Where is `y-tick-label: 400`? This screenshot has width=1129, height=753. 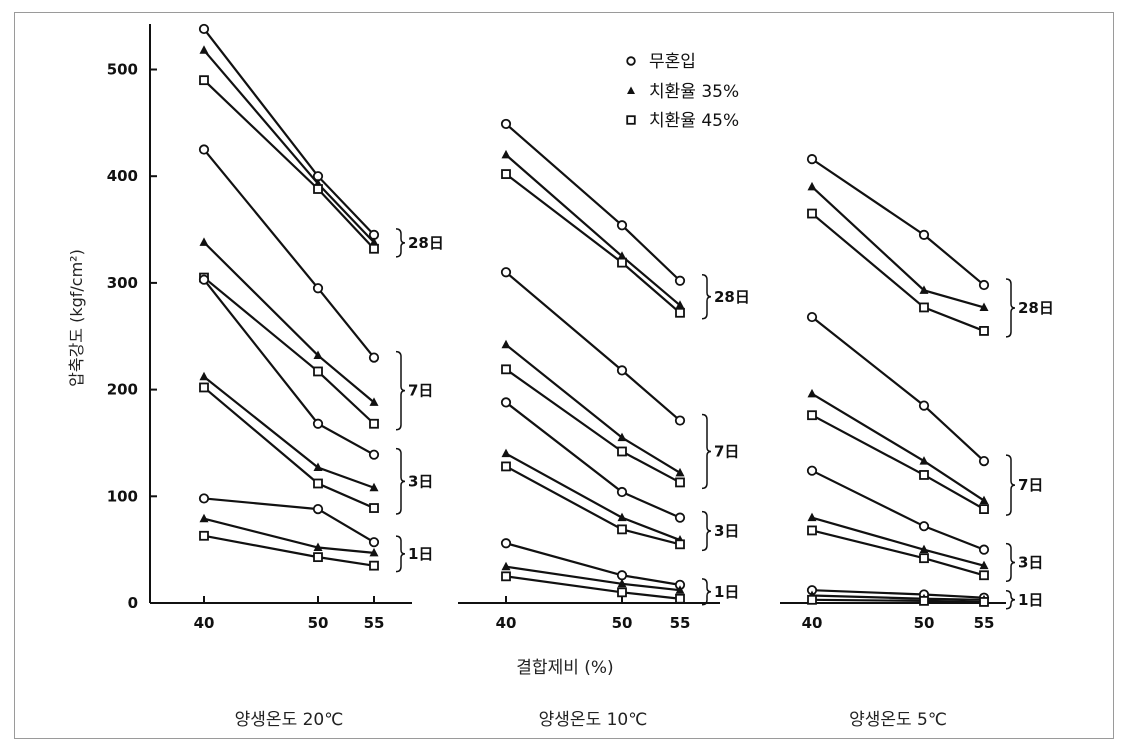
y-tick-label: 400 is located at coordinates (122, 176).